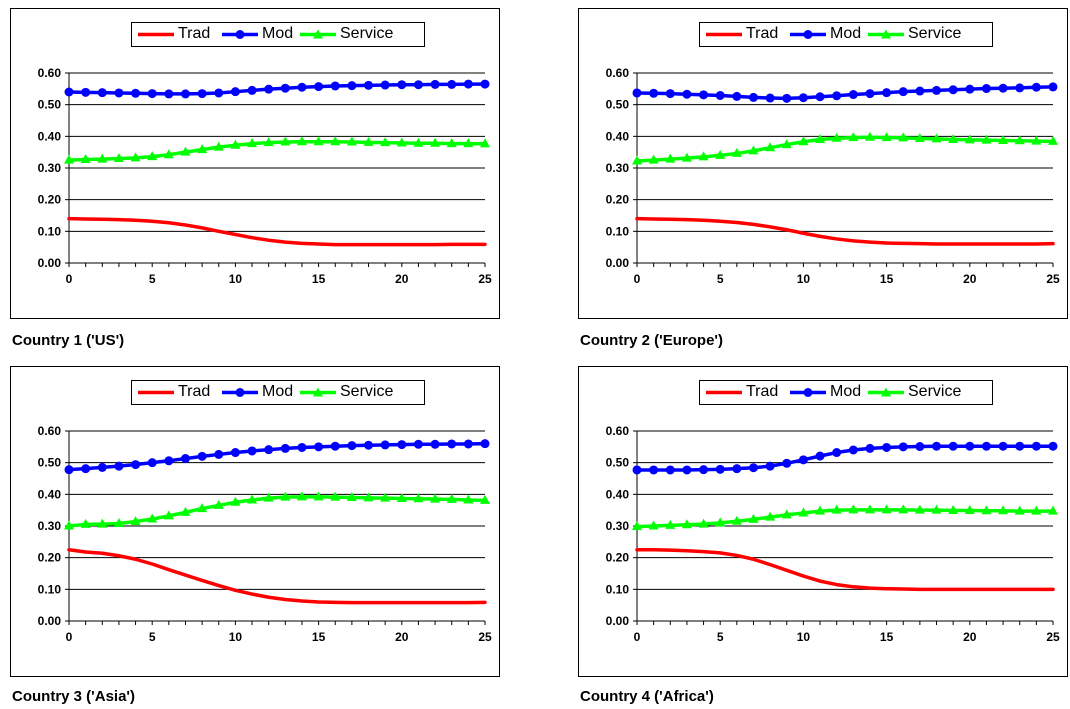 The width and height of the screenshot is (1070, 709). Describe the element at coordinates (485, 637) in the screenshot. I see `x-tick-label: 25` at that location.